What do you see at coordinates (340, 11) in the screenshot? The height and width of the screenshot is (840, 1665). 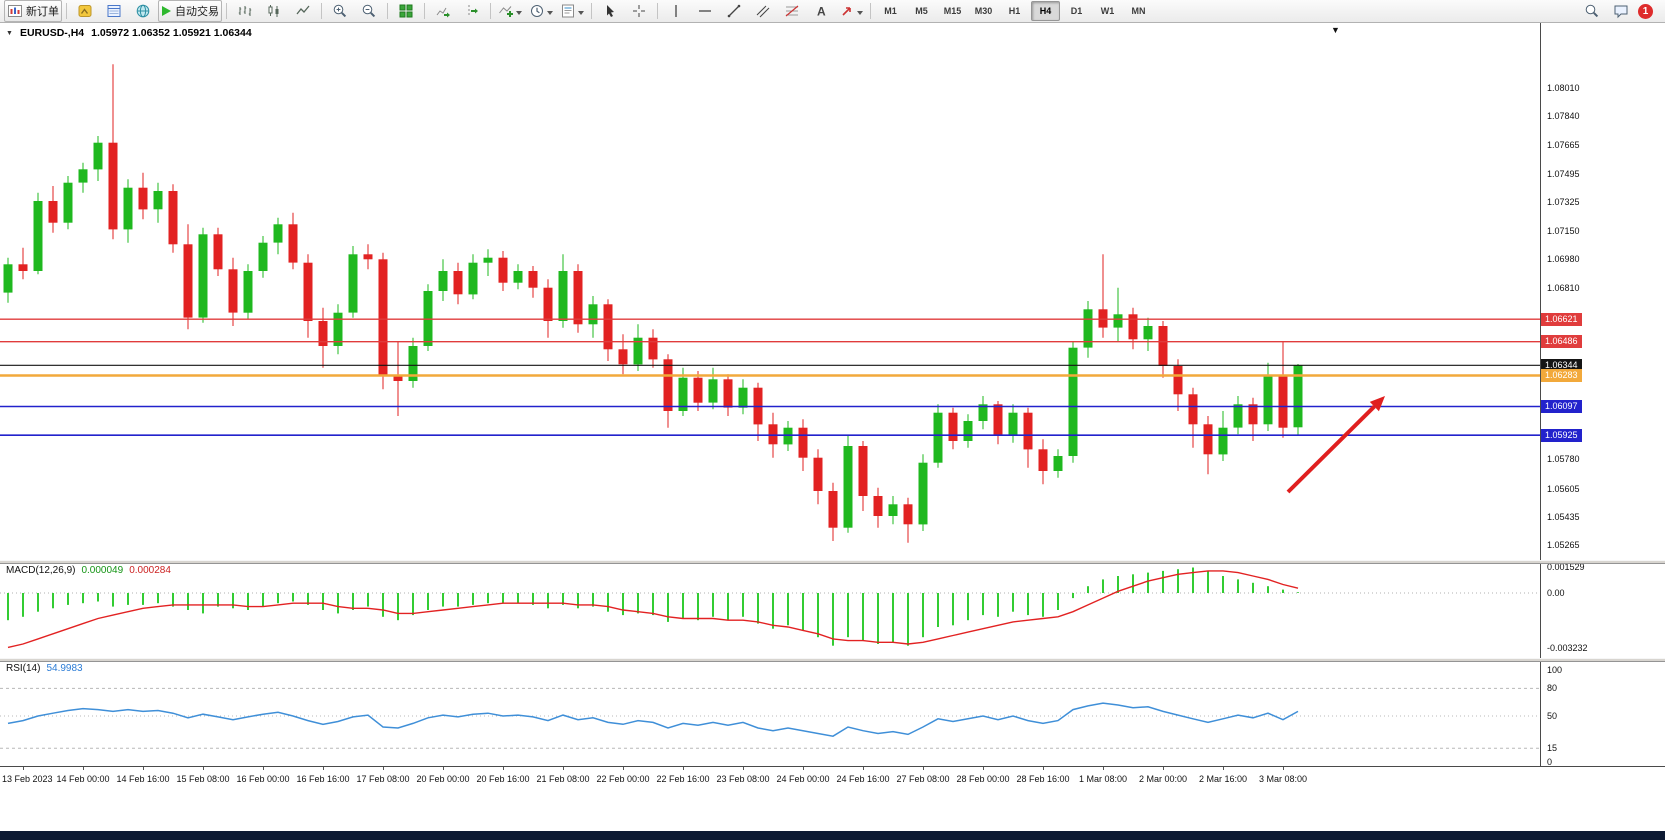 I see `zoom-in-button` at bounding box center [340, 11].